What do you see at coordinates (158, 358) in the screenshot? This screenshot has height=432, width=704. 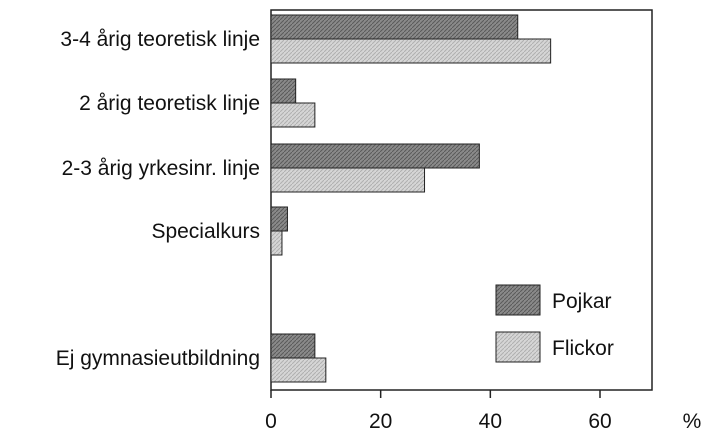 I see `category-label: Ej gymnasieutbildning` at bounding box center [158, 358].